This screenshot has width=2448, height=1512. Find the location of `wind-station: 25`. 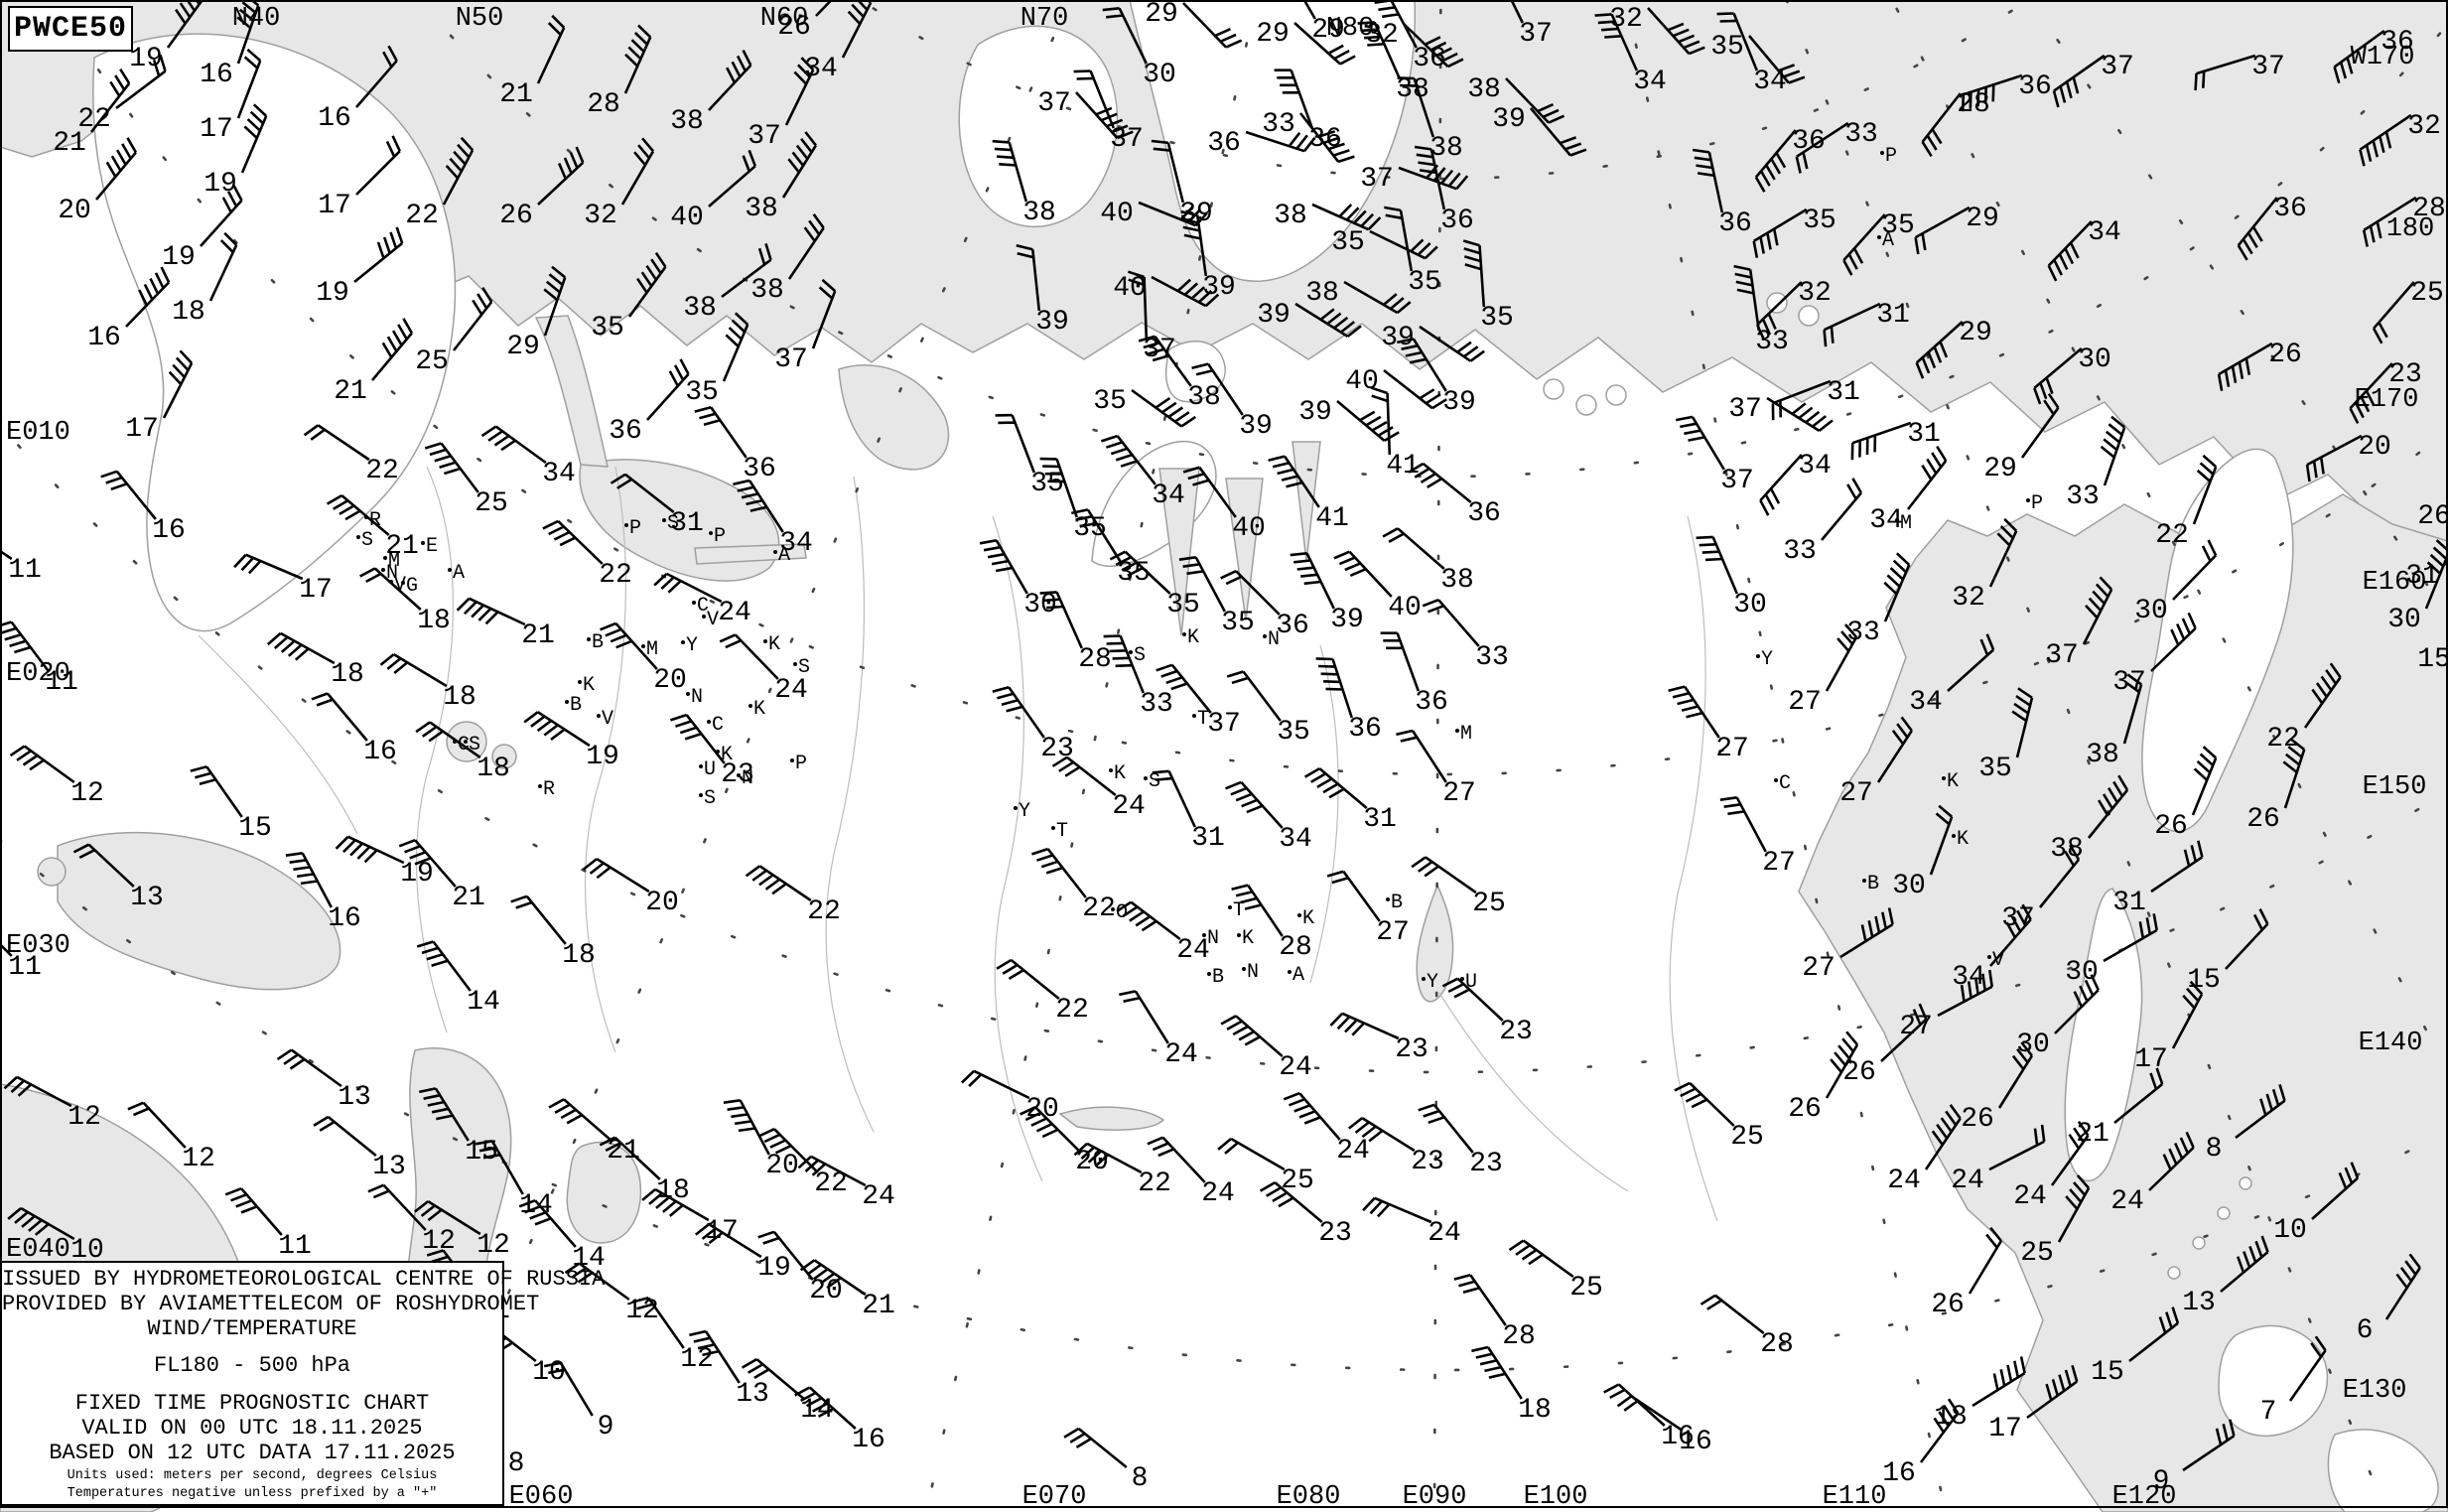

wind-station: 25 is located at coordinates (466, 480).